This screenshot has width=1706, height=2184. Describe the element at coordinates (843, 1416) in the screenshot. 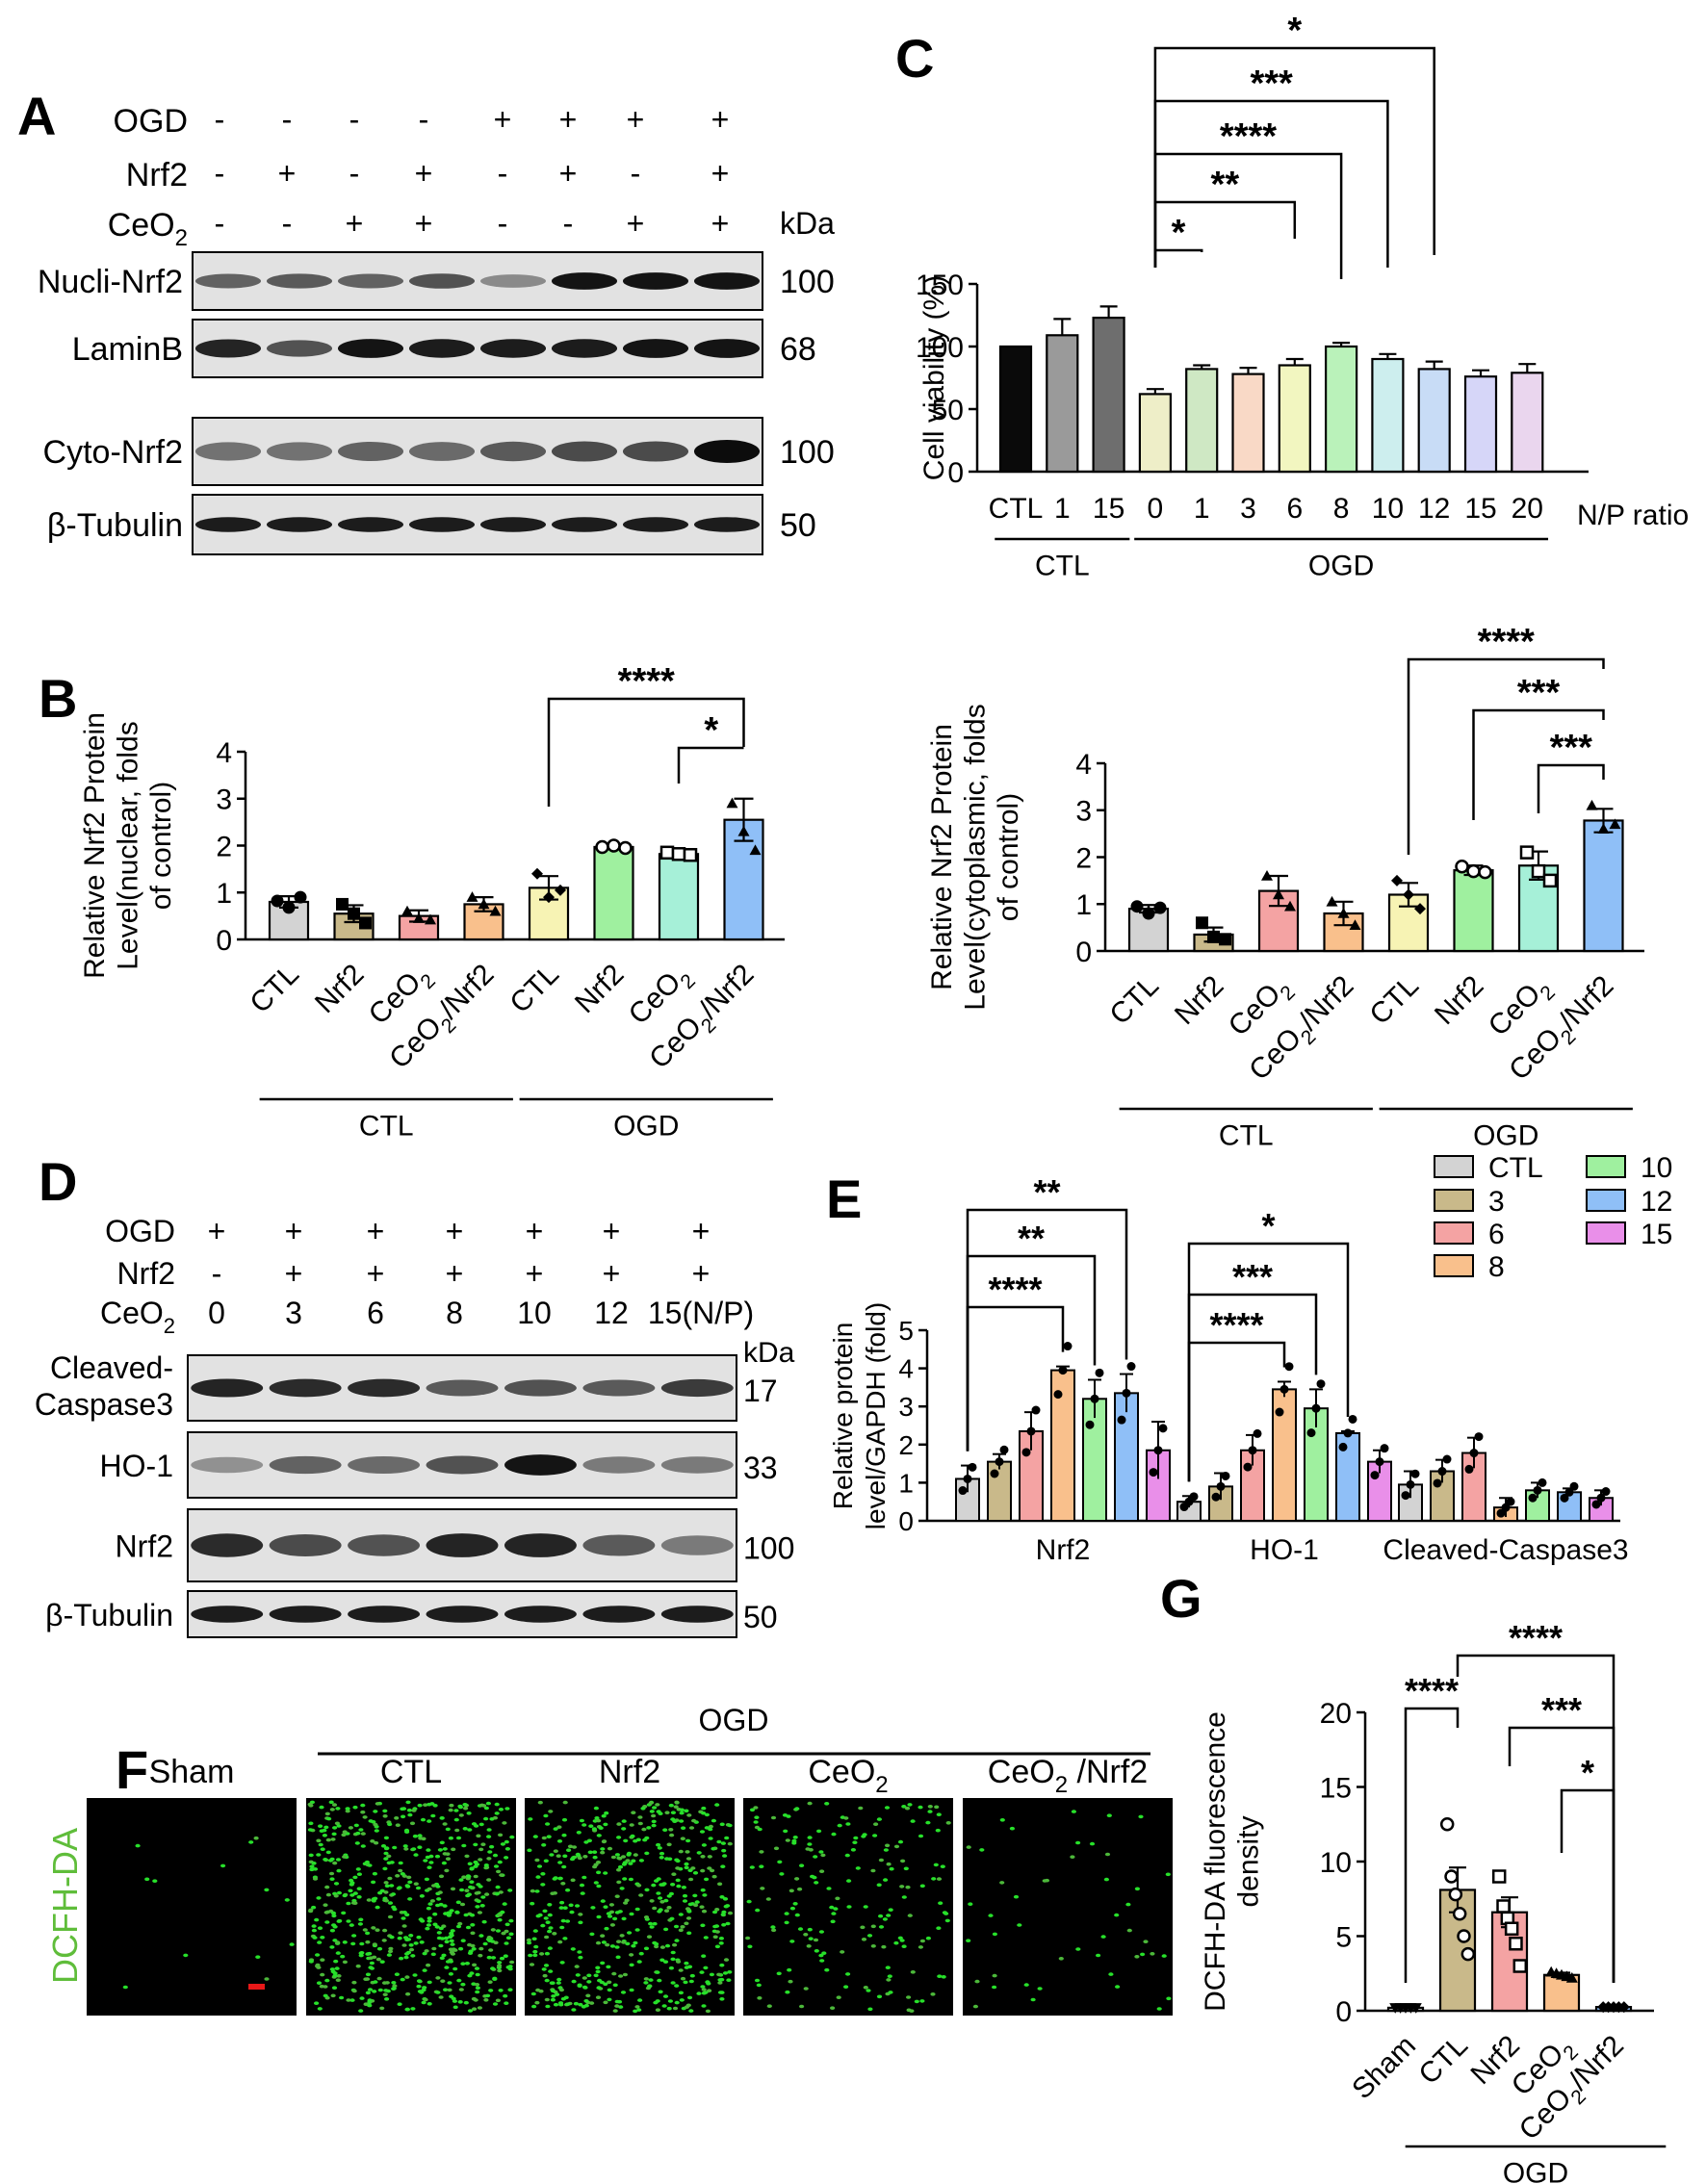

I see `e-y-axis-title-0: Relative protein` at that location.